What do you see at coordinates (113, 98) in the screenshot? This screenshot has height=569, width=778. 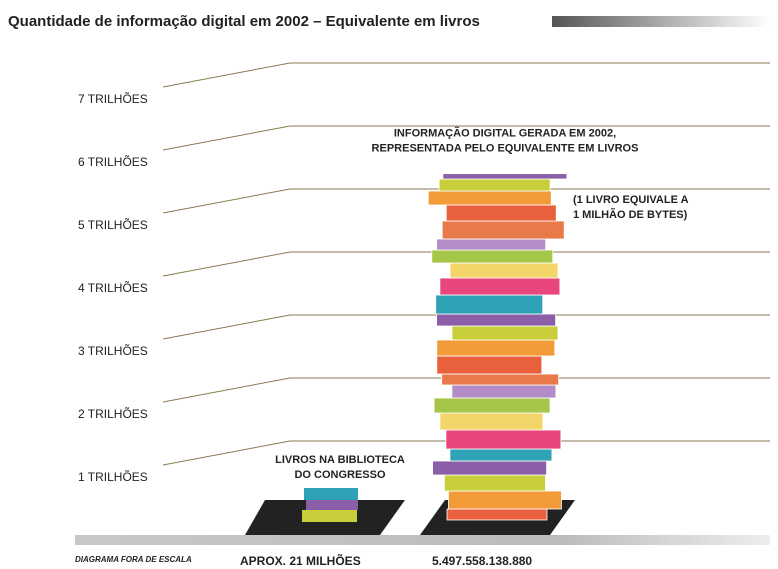 I see `y-tick-label: 7 TRILHÕES` at bounding box center [113, 98].